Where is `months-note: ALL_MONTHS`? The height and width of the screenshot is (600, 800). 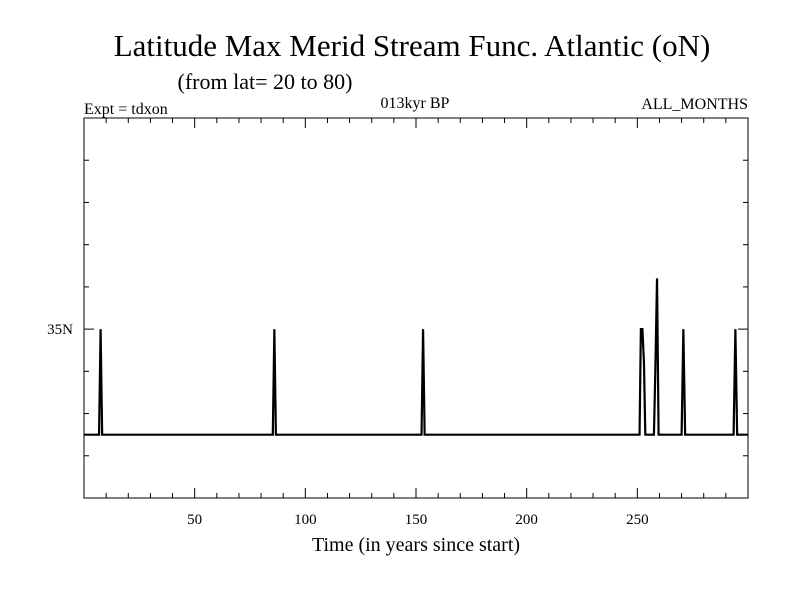 months-note: ALL_MONTHS is located at coordinates (694, 104).